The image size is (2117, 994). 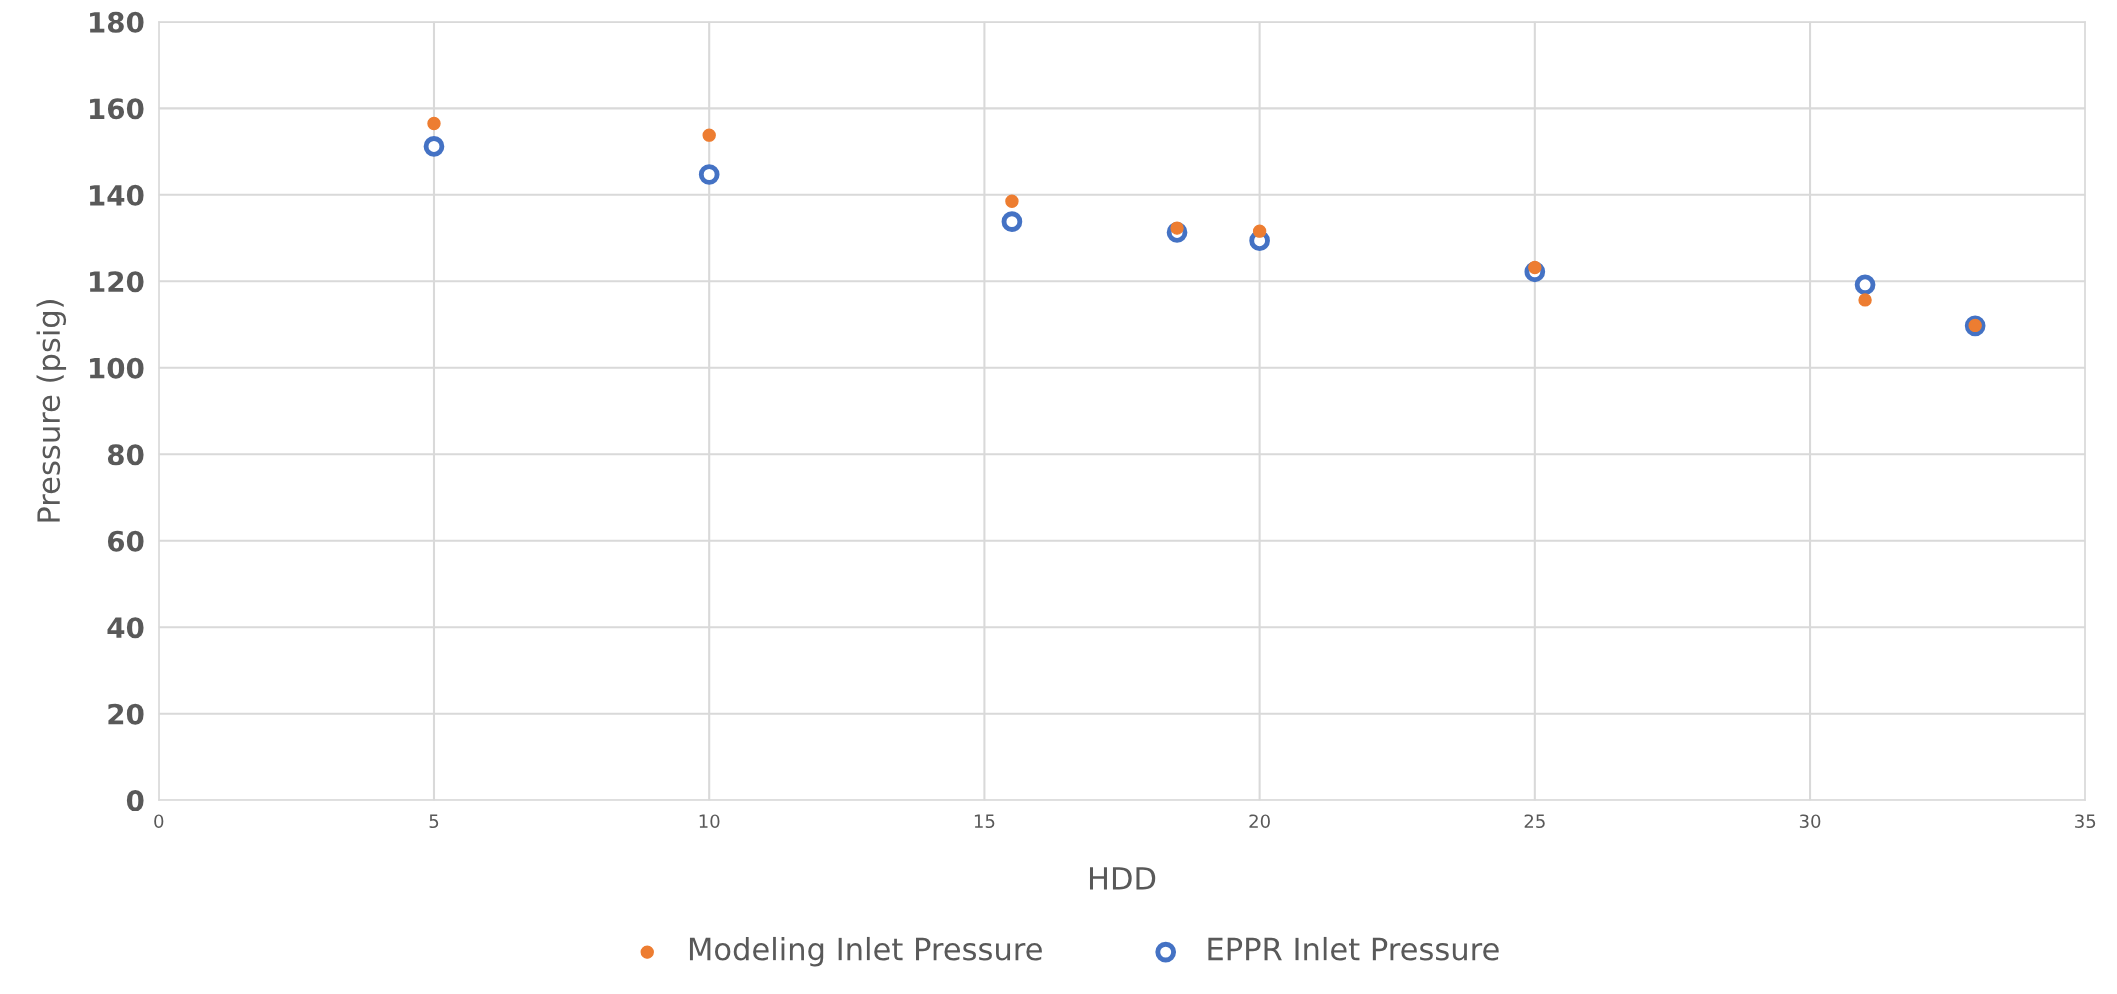 What do you see at coordinates (159, 821) in the screenshot?
I see `x-tick-label: 0` at bounding box center [159, 821].